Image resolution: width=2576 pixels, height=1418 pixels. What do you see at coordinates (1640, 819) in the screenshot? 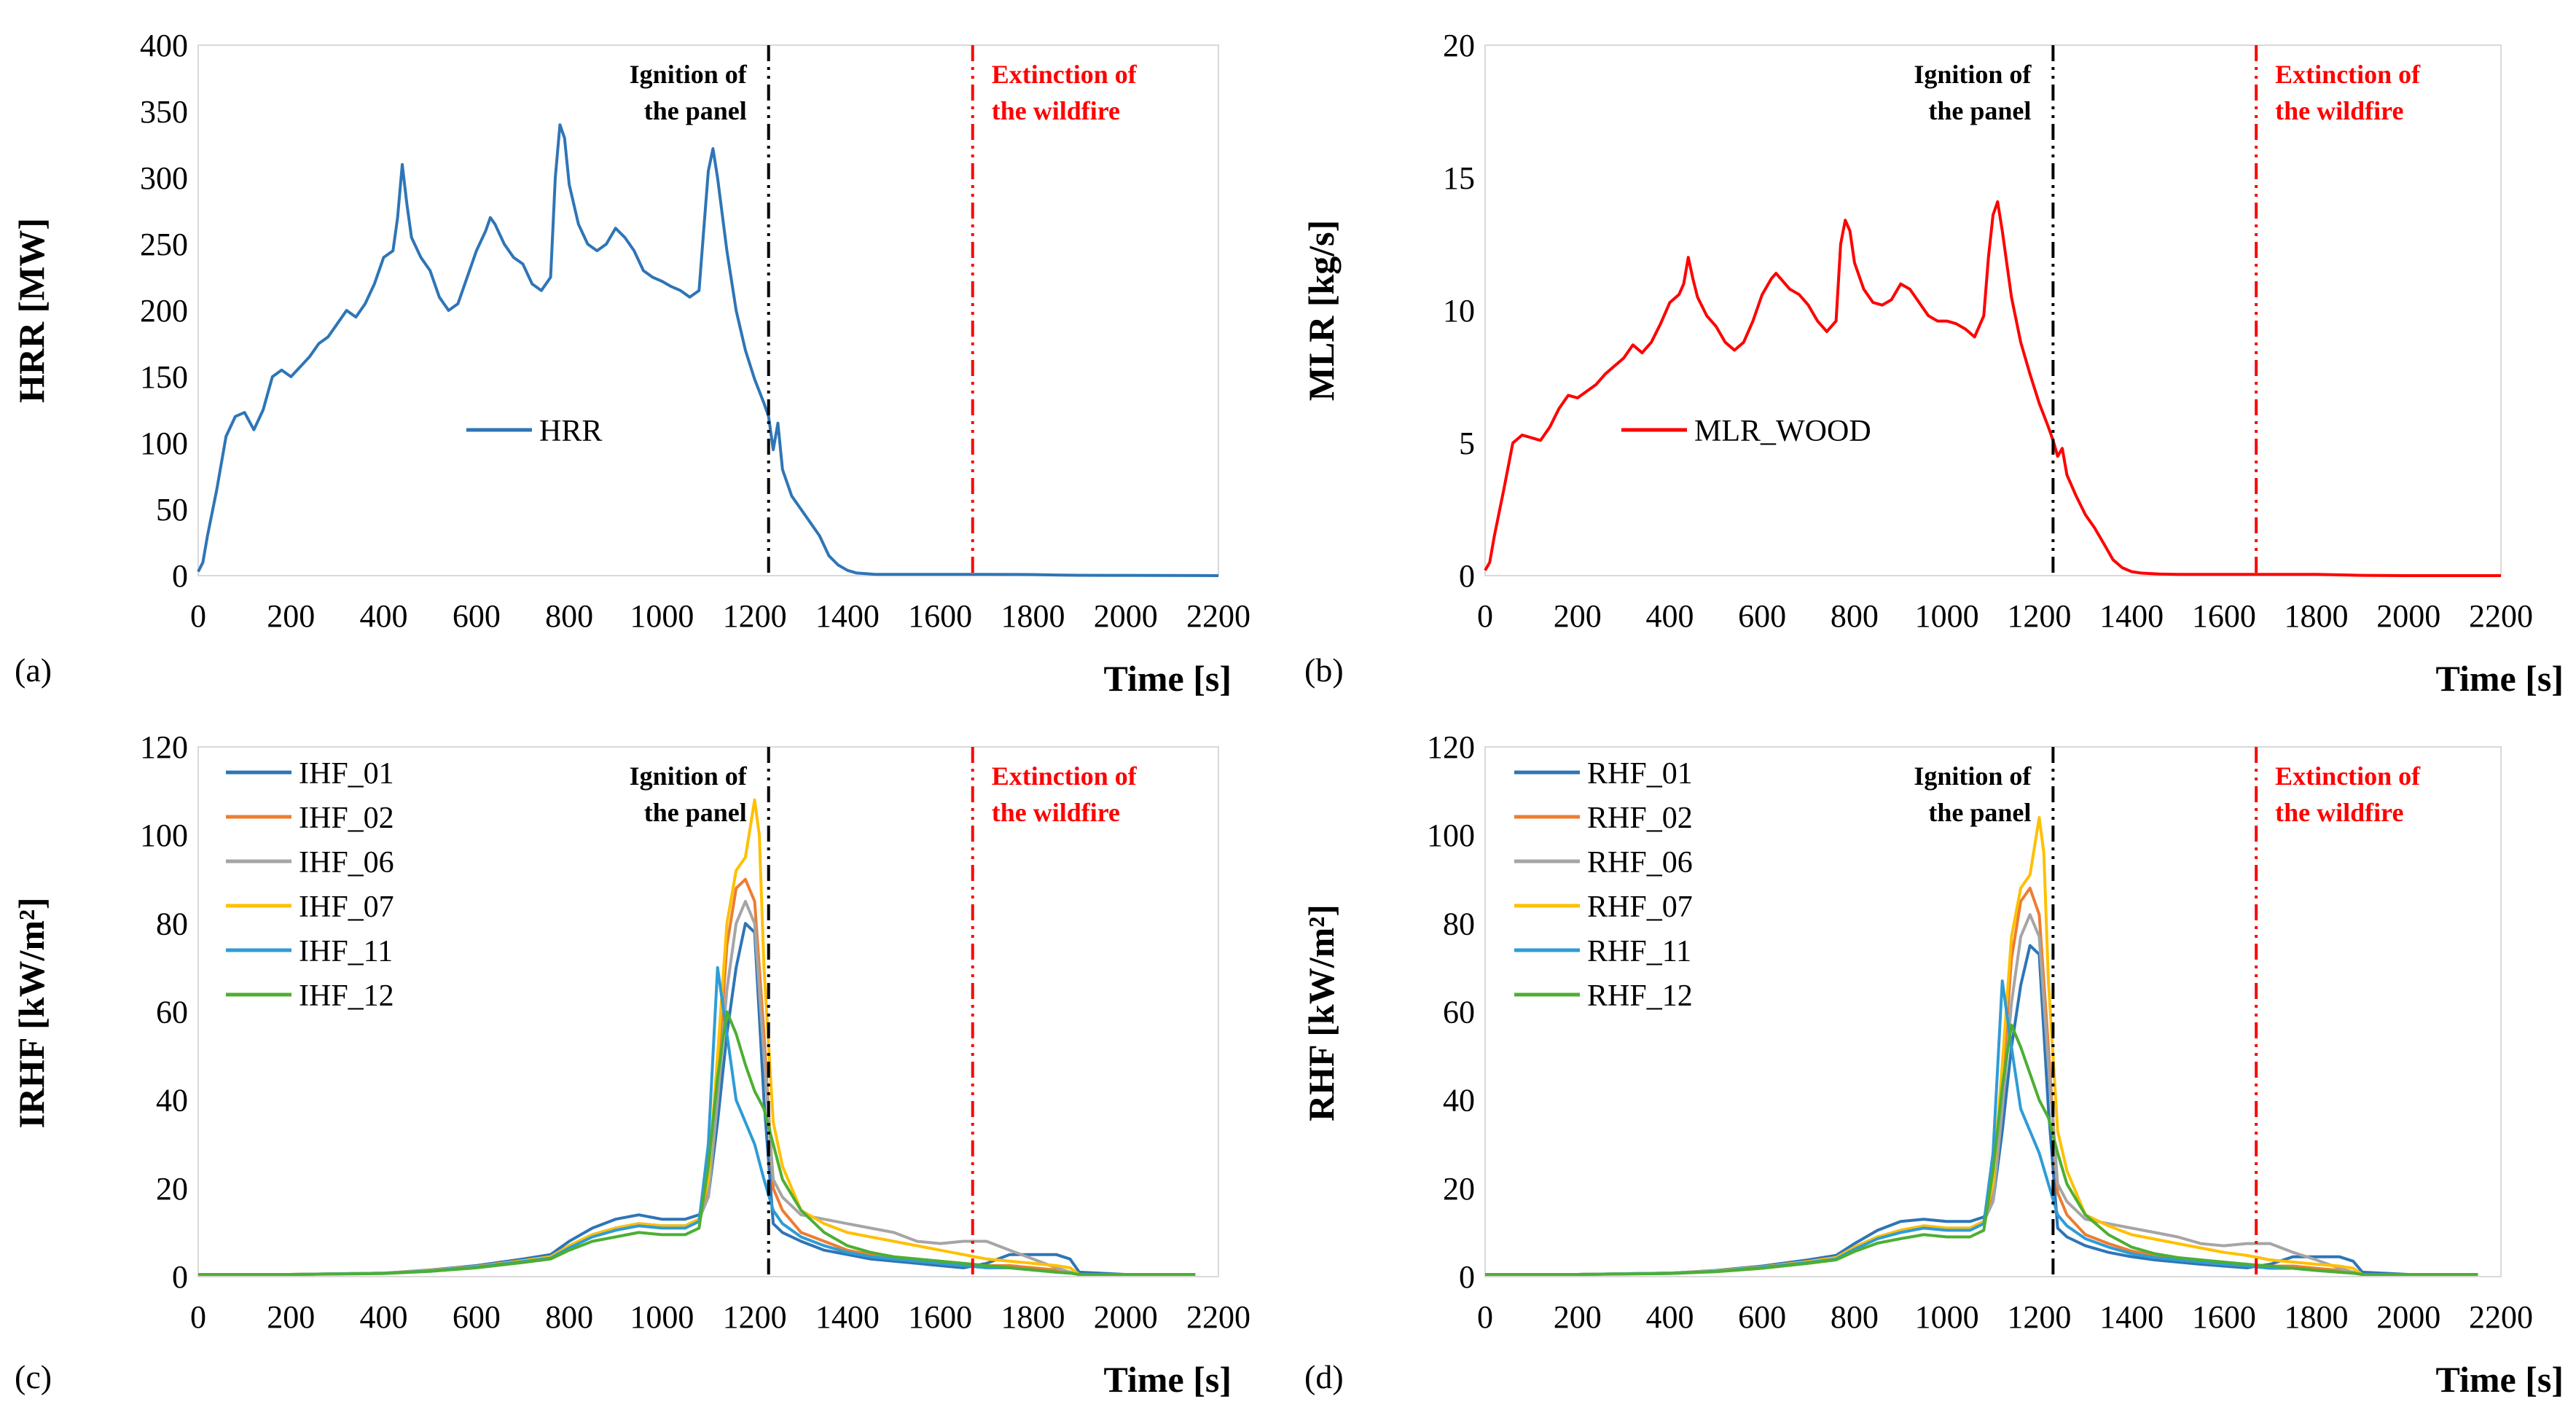
I see `legend-label: RHF_02` at bounding box center [1640, 819].